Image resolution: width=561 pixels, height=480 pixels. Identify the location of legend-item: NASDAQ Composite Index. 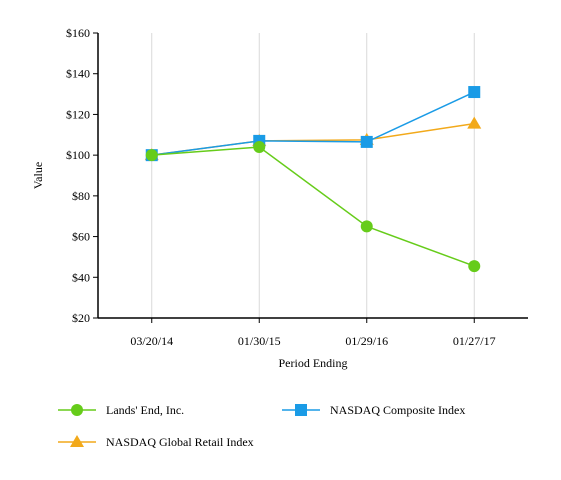
(373, 410).